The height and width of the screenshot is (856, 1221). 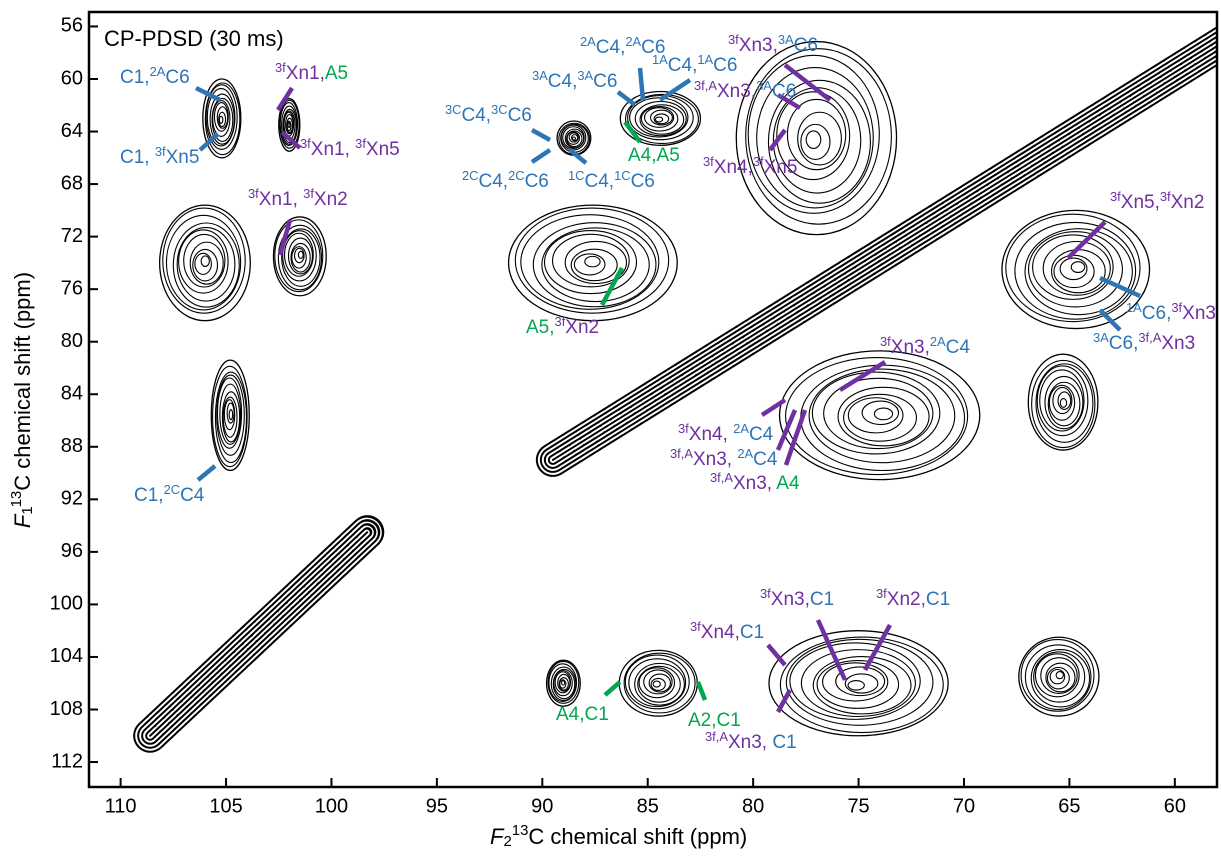 I want to click on y-tick-label: 96, so click(x=72, y=551).